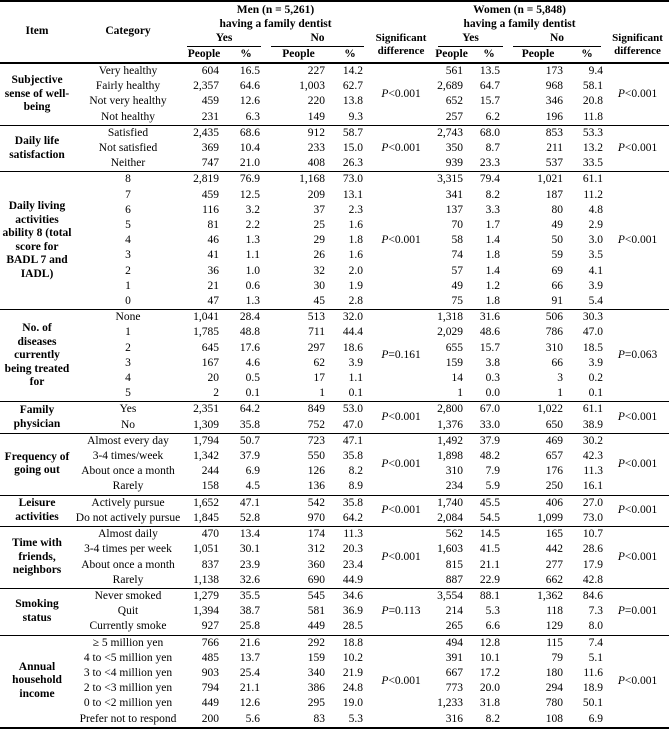 The height and width of the screenshot is (736, 669). Describe the element at coordinates (210, 688) in the screenshot. I see `value-cell: 794` at that location.